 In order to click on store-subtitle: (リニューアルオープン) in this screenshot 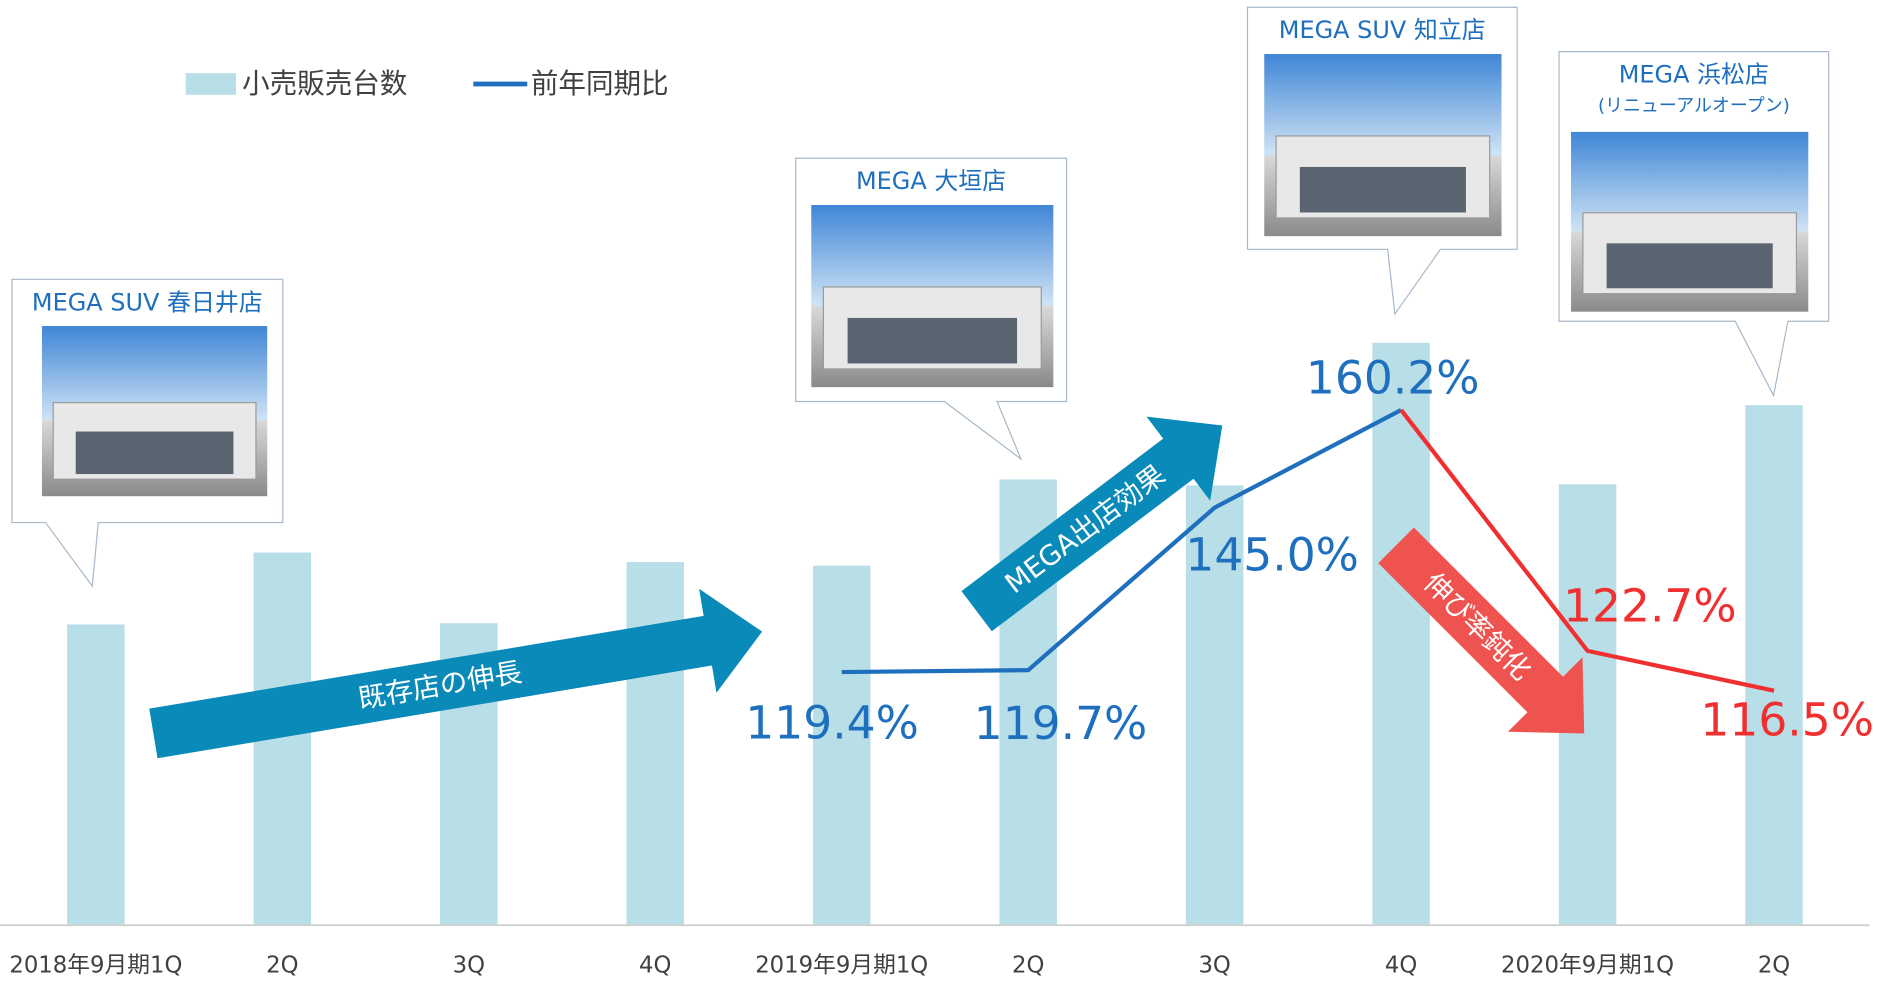, I will do `click(1694, 106)`.